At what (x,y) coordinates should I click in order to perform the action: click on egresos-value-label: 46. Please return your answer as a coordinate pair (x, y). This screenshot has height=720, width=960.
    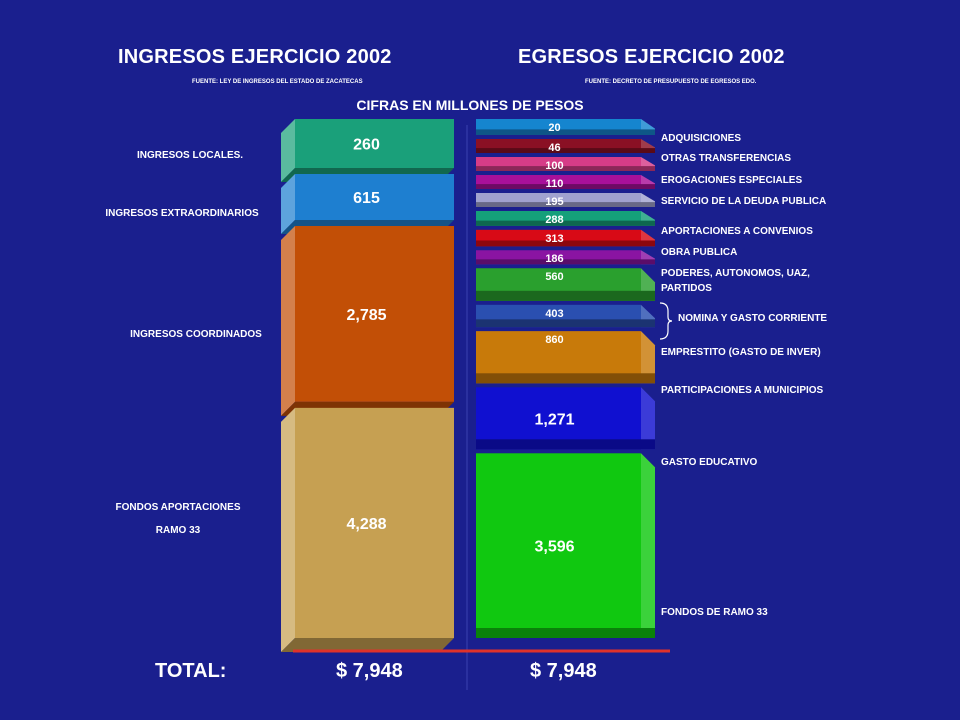
    Looking at the image, I should click on (554, 148).